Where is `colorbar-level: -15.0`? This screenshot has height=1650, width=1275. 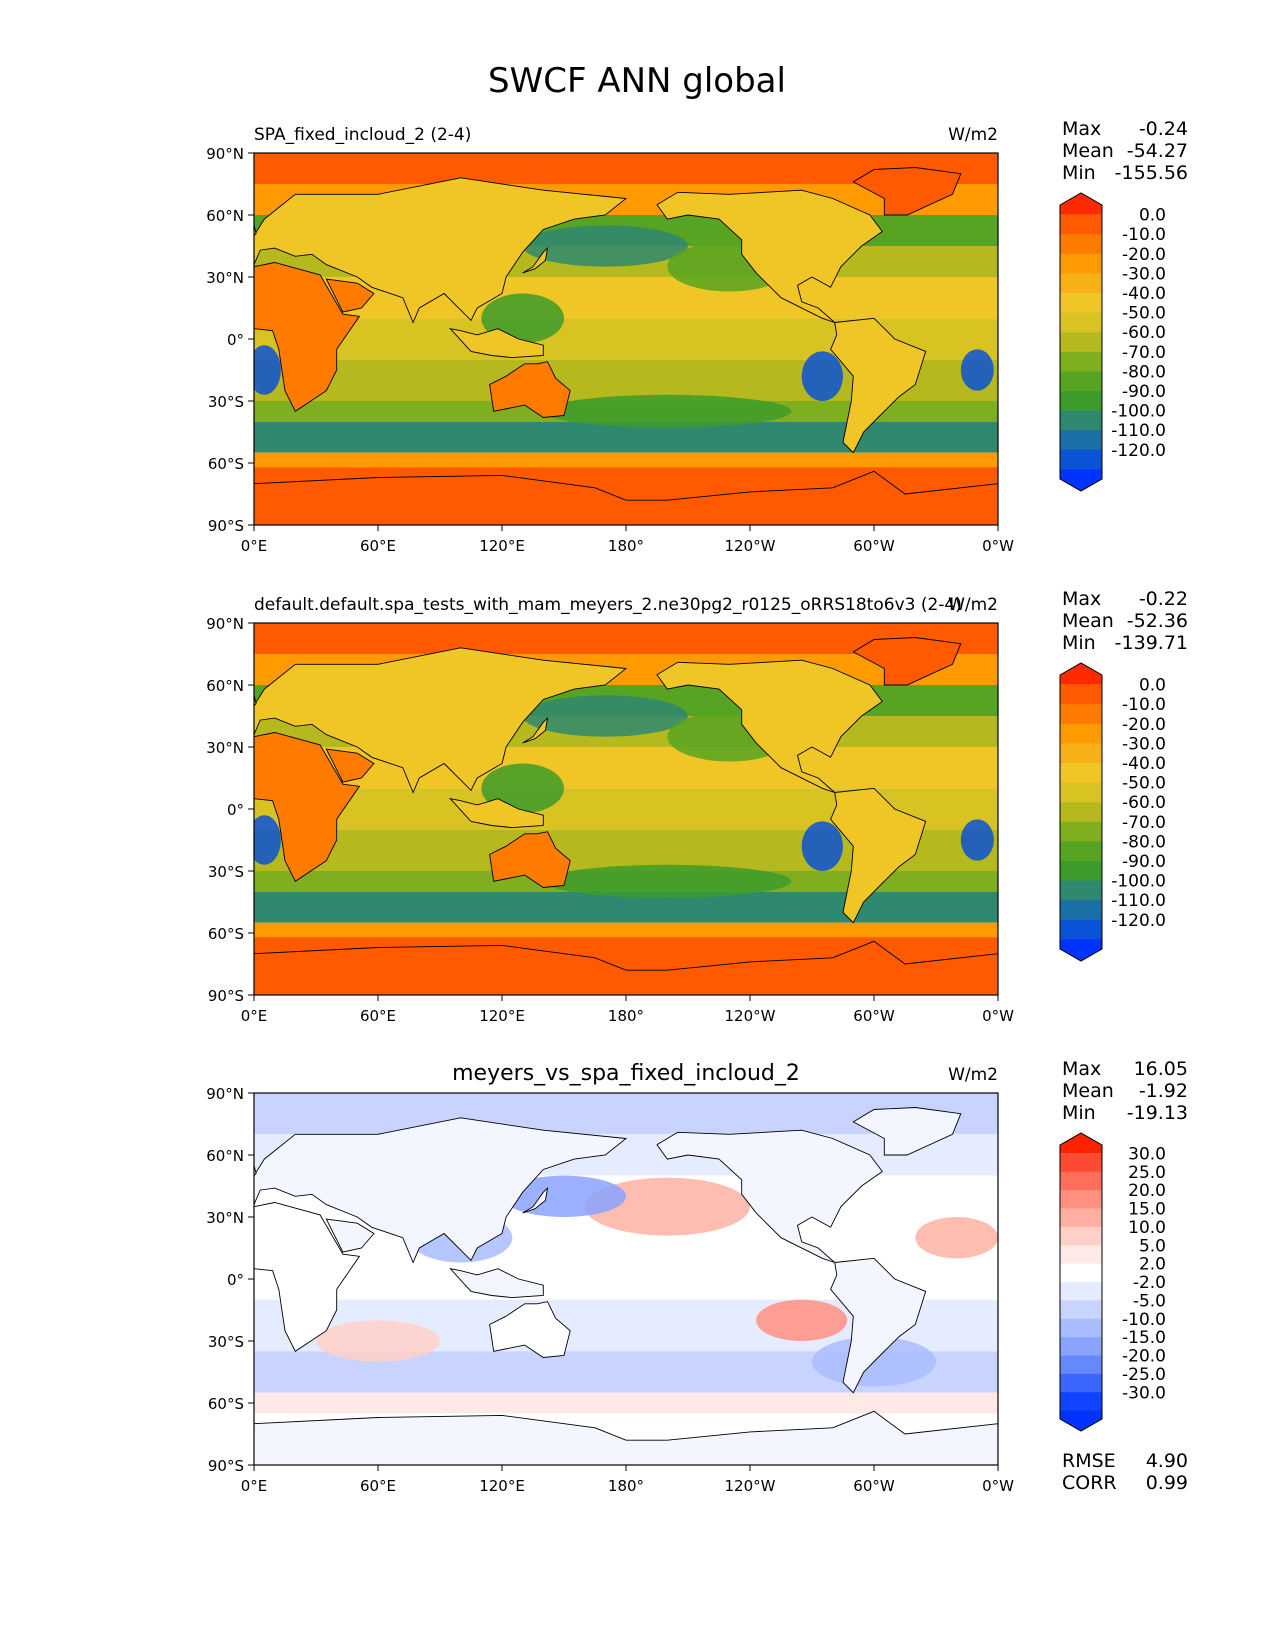
colorbar-level: -15.0 is located at coordinates (1144, 1338).